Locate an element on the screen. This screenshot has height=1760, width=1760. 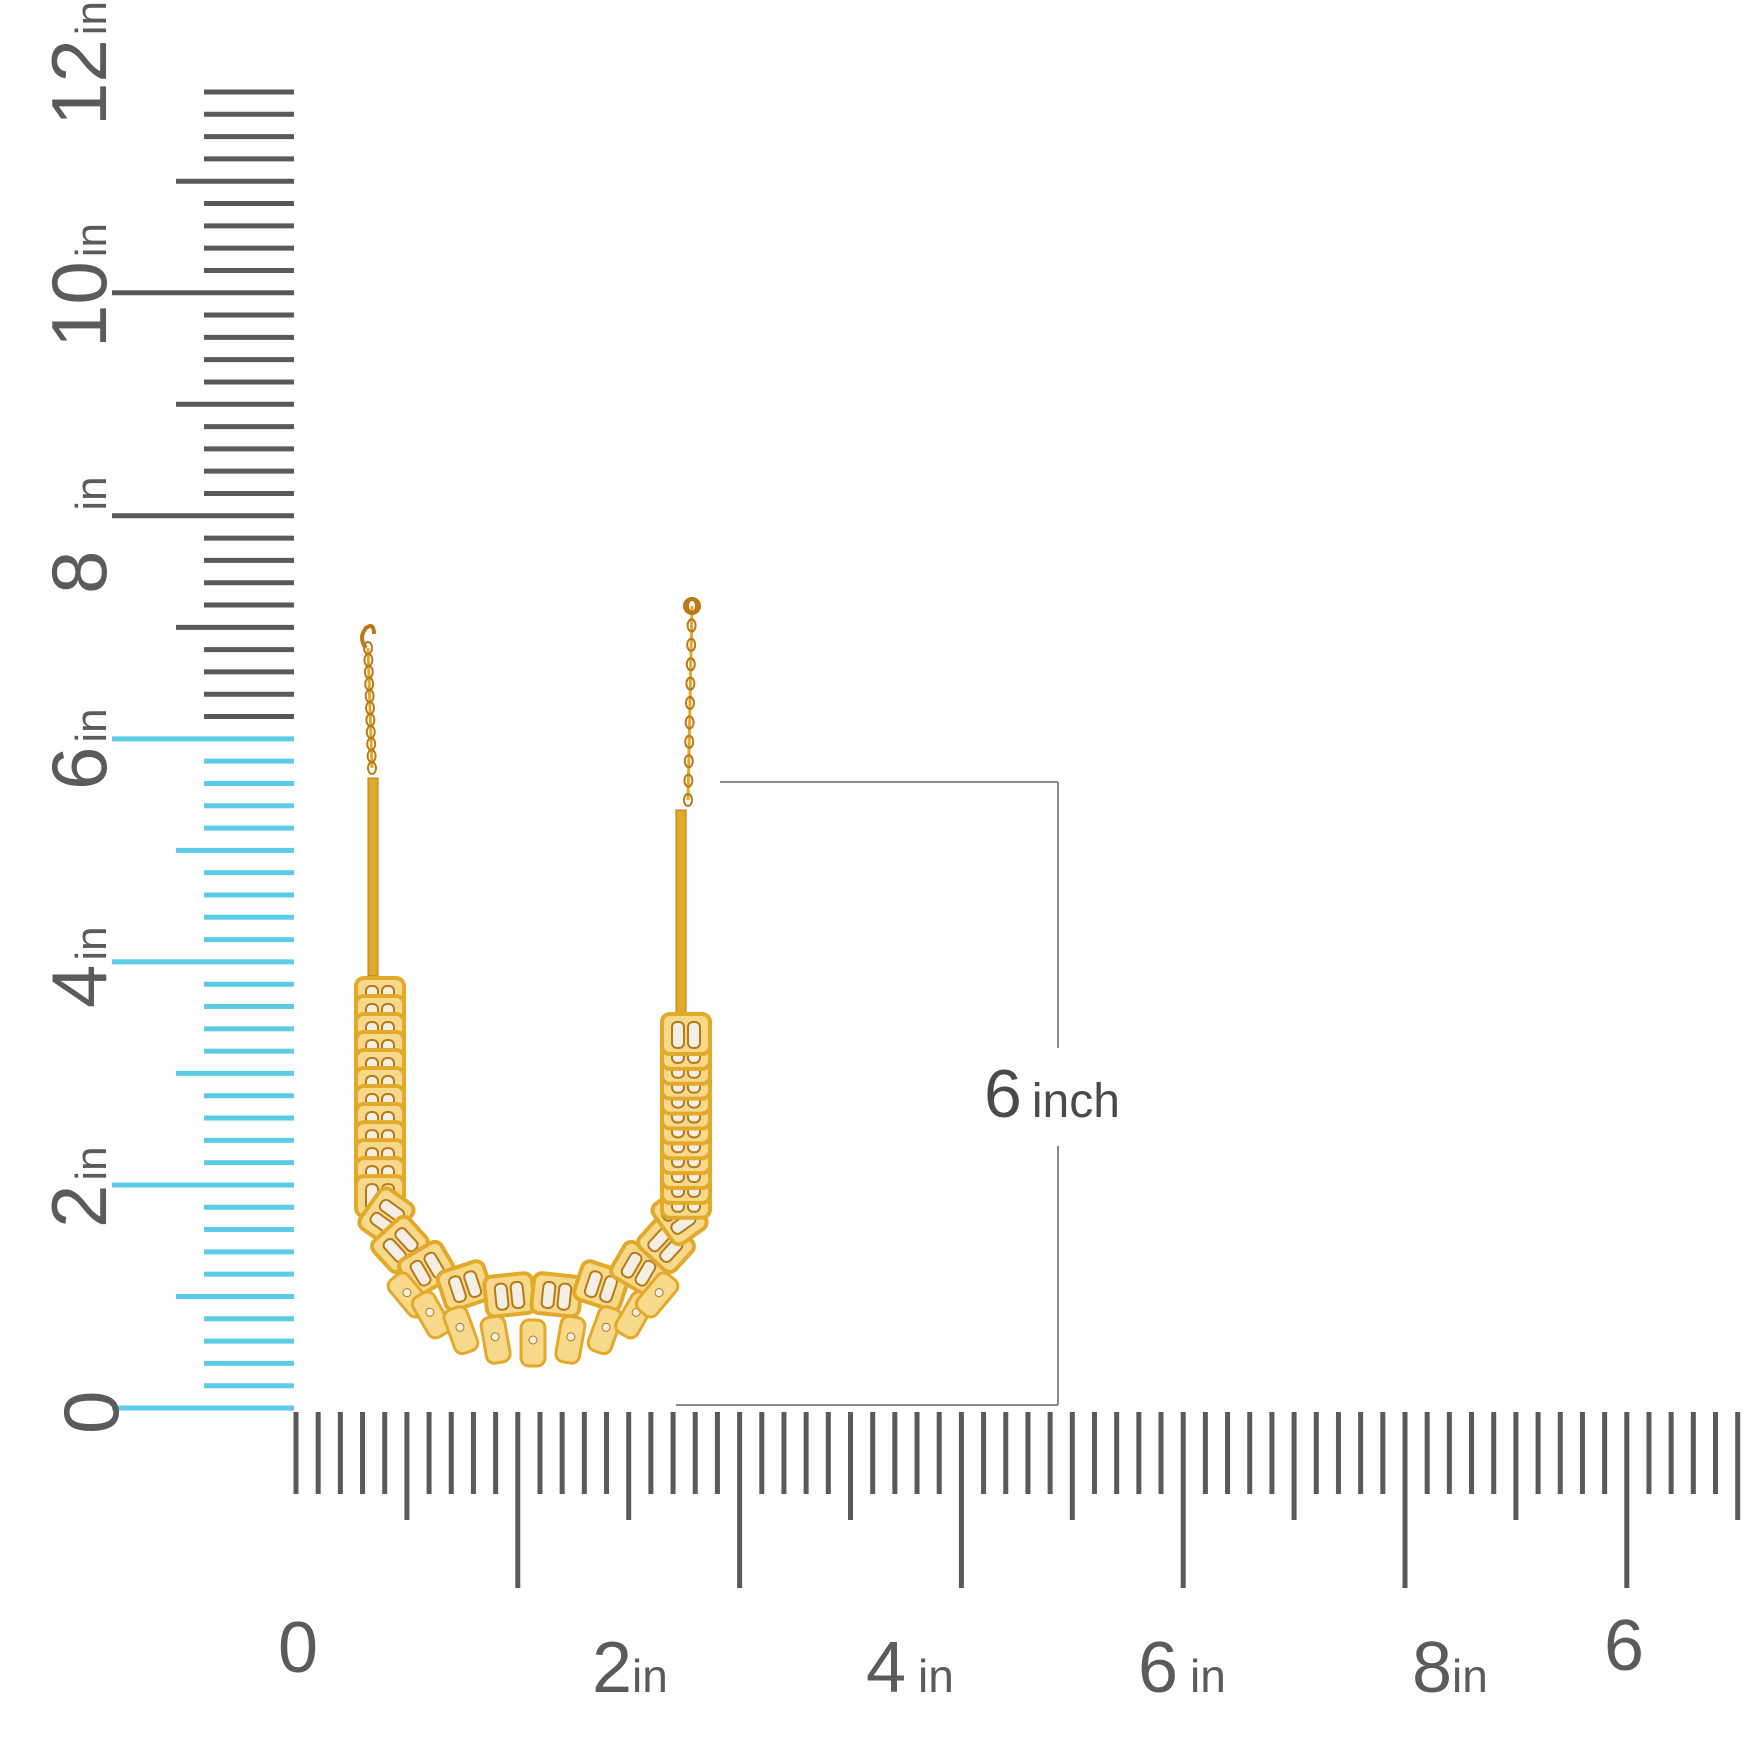
horizontal-label-number: 2 is located at coordinates (612, 1668).